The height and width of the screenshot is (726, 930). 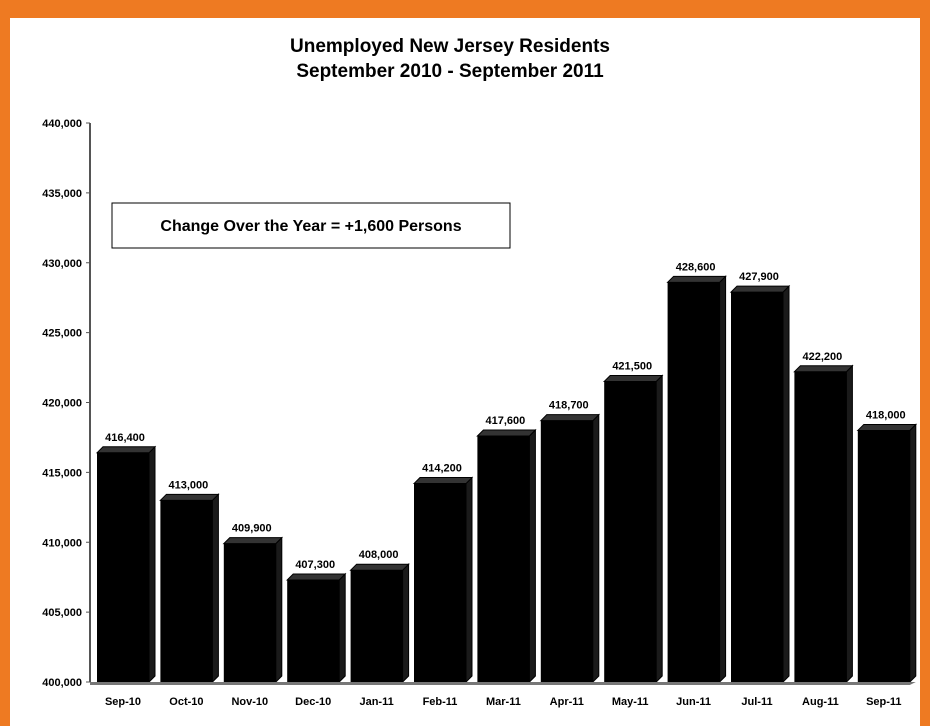 I want to click on data-label: 428,600, so click(x=696, y=267).